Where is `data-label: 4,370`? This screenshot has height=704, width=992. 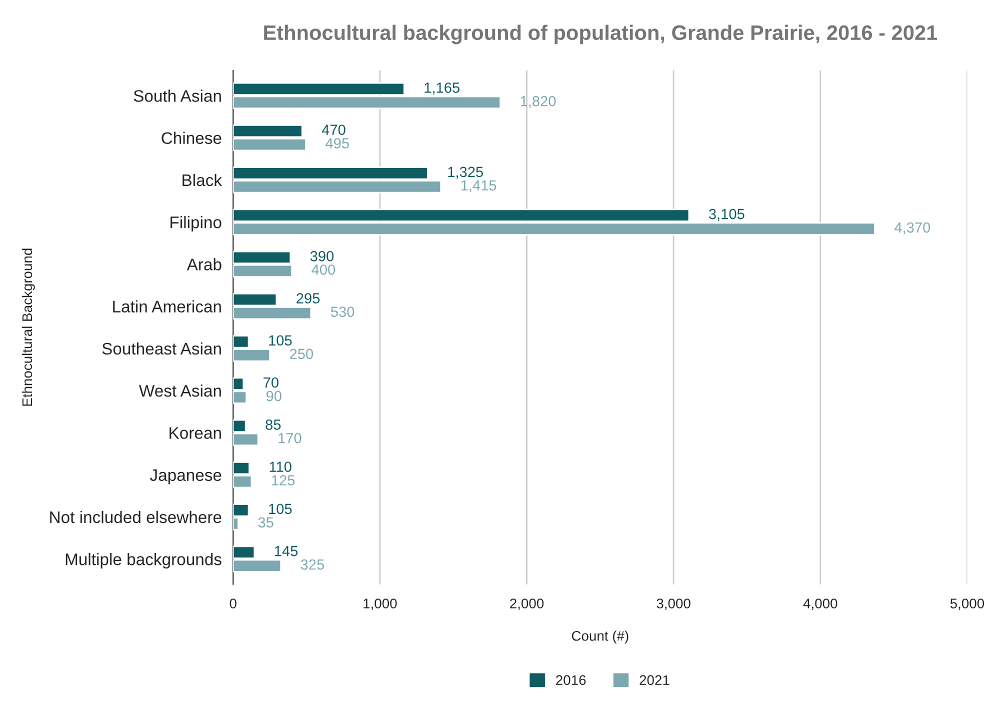
data-label: 4,370 is located at coordinates (912, 228).